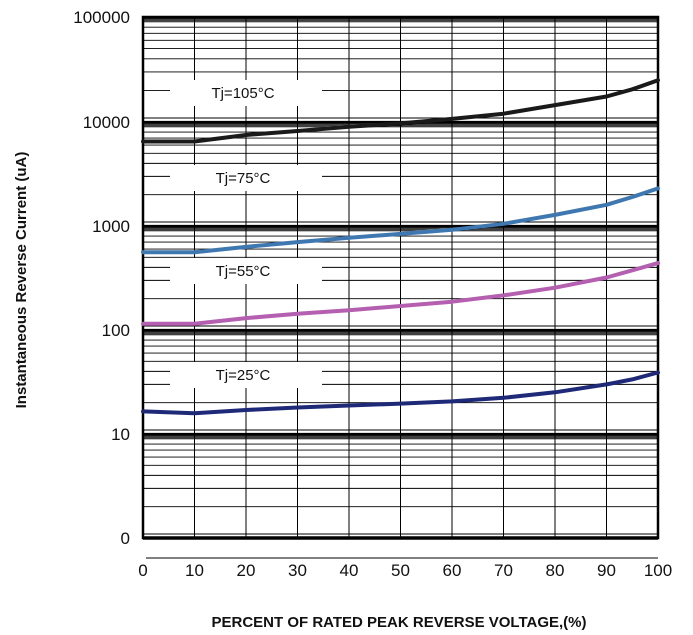 This screenshot has width=693, height=635. Describe the element at coordinates (297, 570) in the screenshot. I see `x-tick-label: 30` at that location.